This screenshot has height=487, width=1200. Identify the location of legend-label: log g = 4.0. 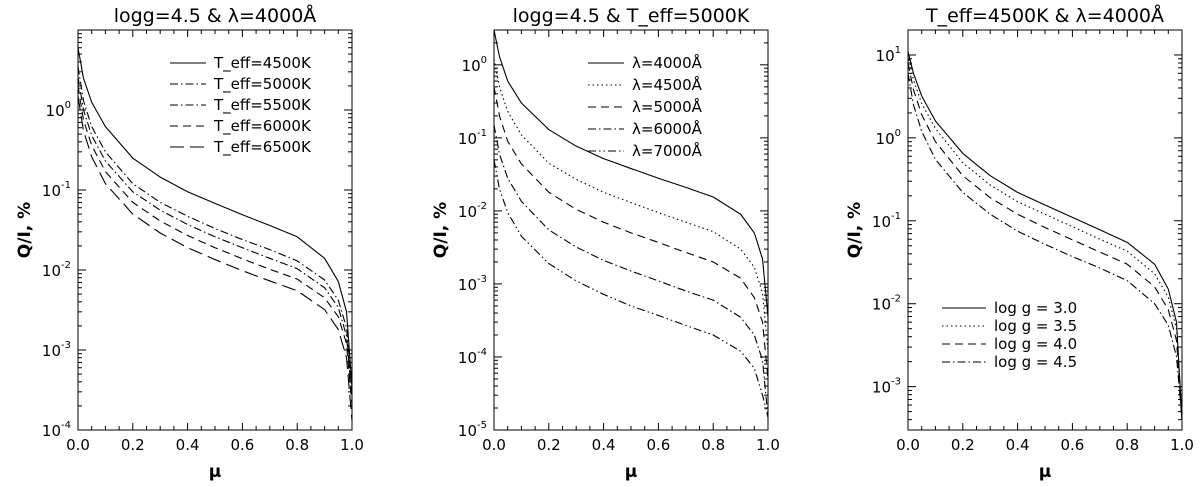
(1035, 344).